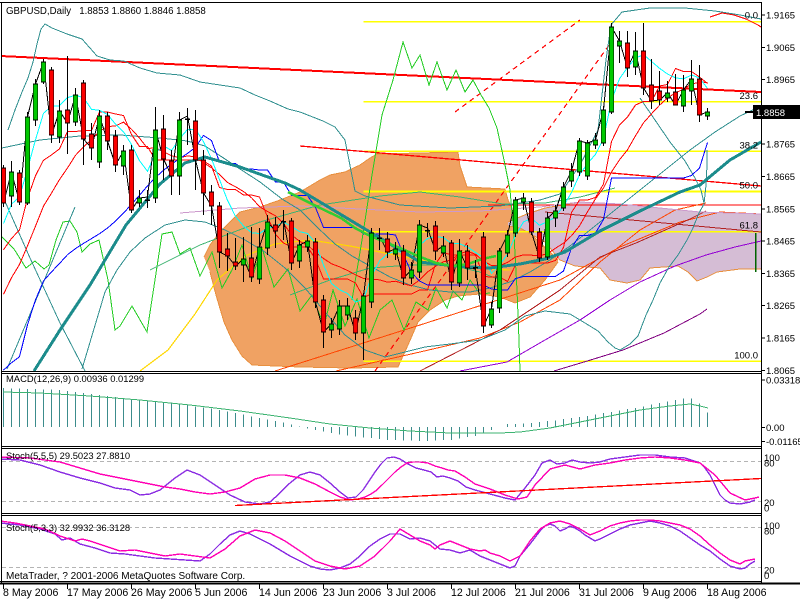  I want to click on svg-text: Stoch(5,5,5) 29.5023 27.8810, so click(68, 455).